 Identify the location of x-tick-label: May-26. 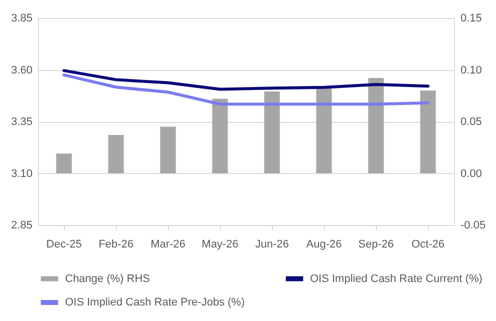
(220, 244).